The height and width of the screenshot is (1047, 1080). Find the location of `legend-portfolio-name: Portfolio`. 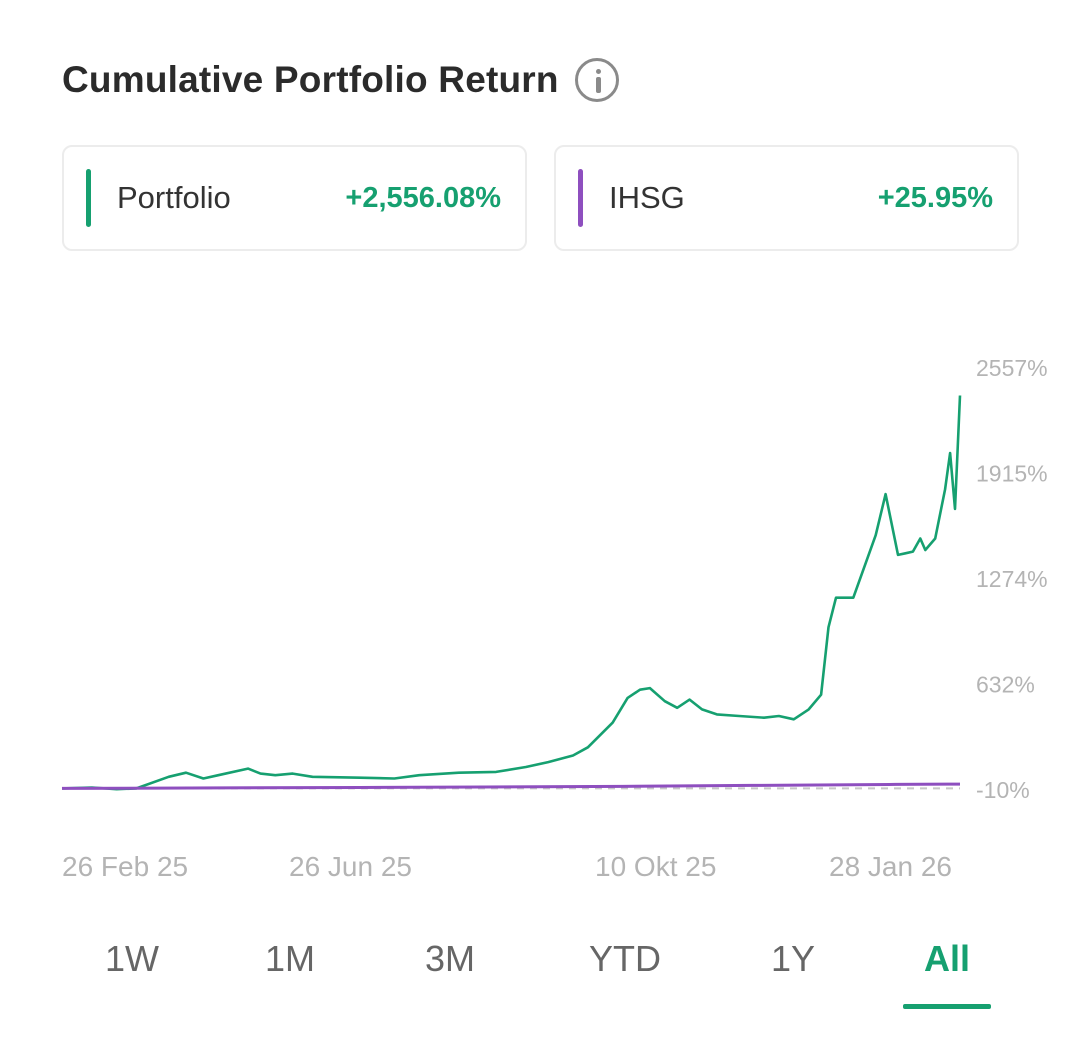

legend-portfolio-name: Portfolio is located at coordinates (174, 197).